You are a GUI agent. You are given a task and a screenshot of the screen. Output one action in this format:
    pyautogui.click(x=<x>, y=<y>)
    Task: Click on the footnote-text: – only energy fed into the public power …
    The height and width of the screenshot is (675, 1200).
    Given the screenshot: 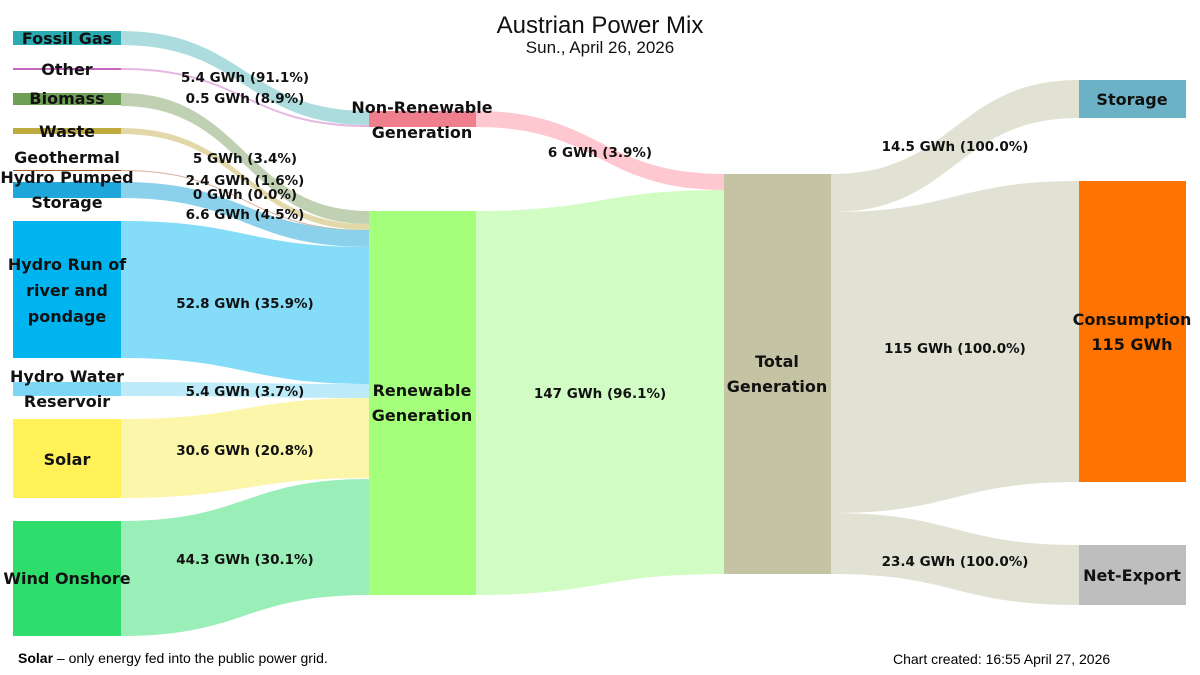 What is the action you would take?
    pyautogui.click(x=192, y=658)
    